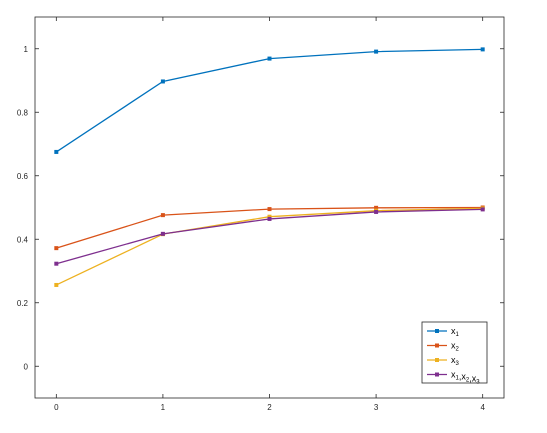  I want to click on legend: x1 x2 x3 x1,x2,x3, so click(454, 353).